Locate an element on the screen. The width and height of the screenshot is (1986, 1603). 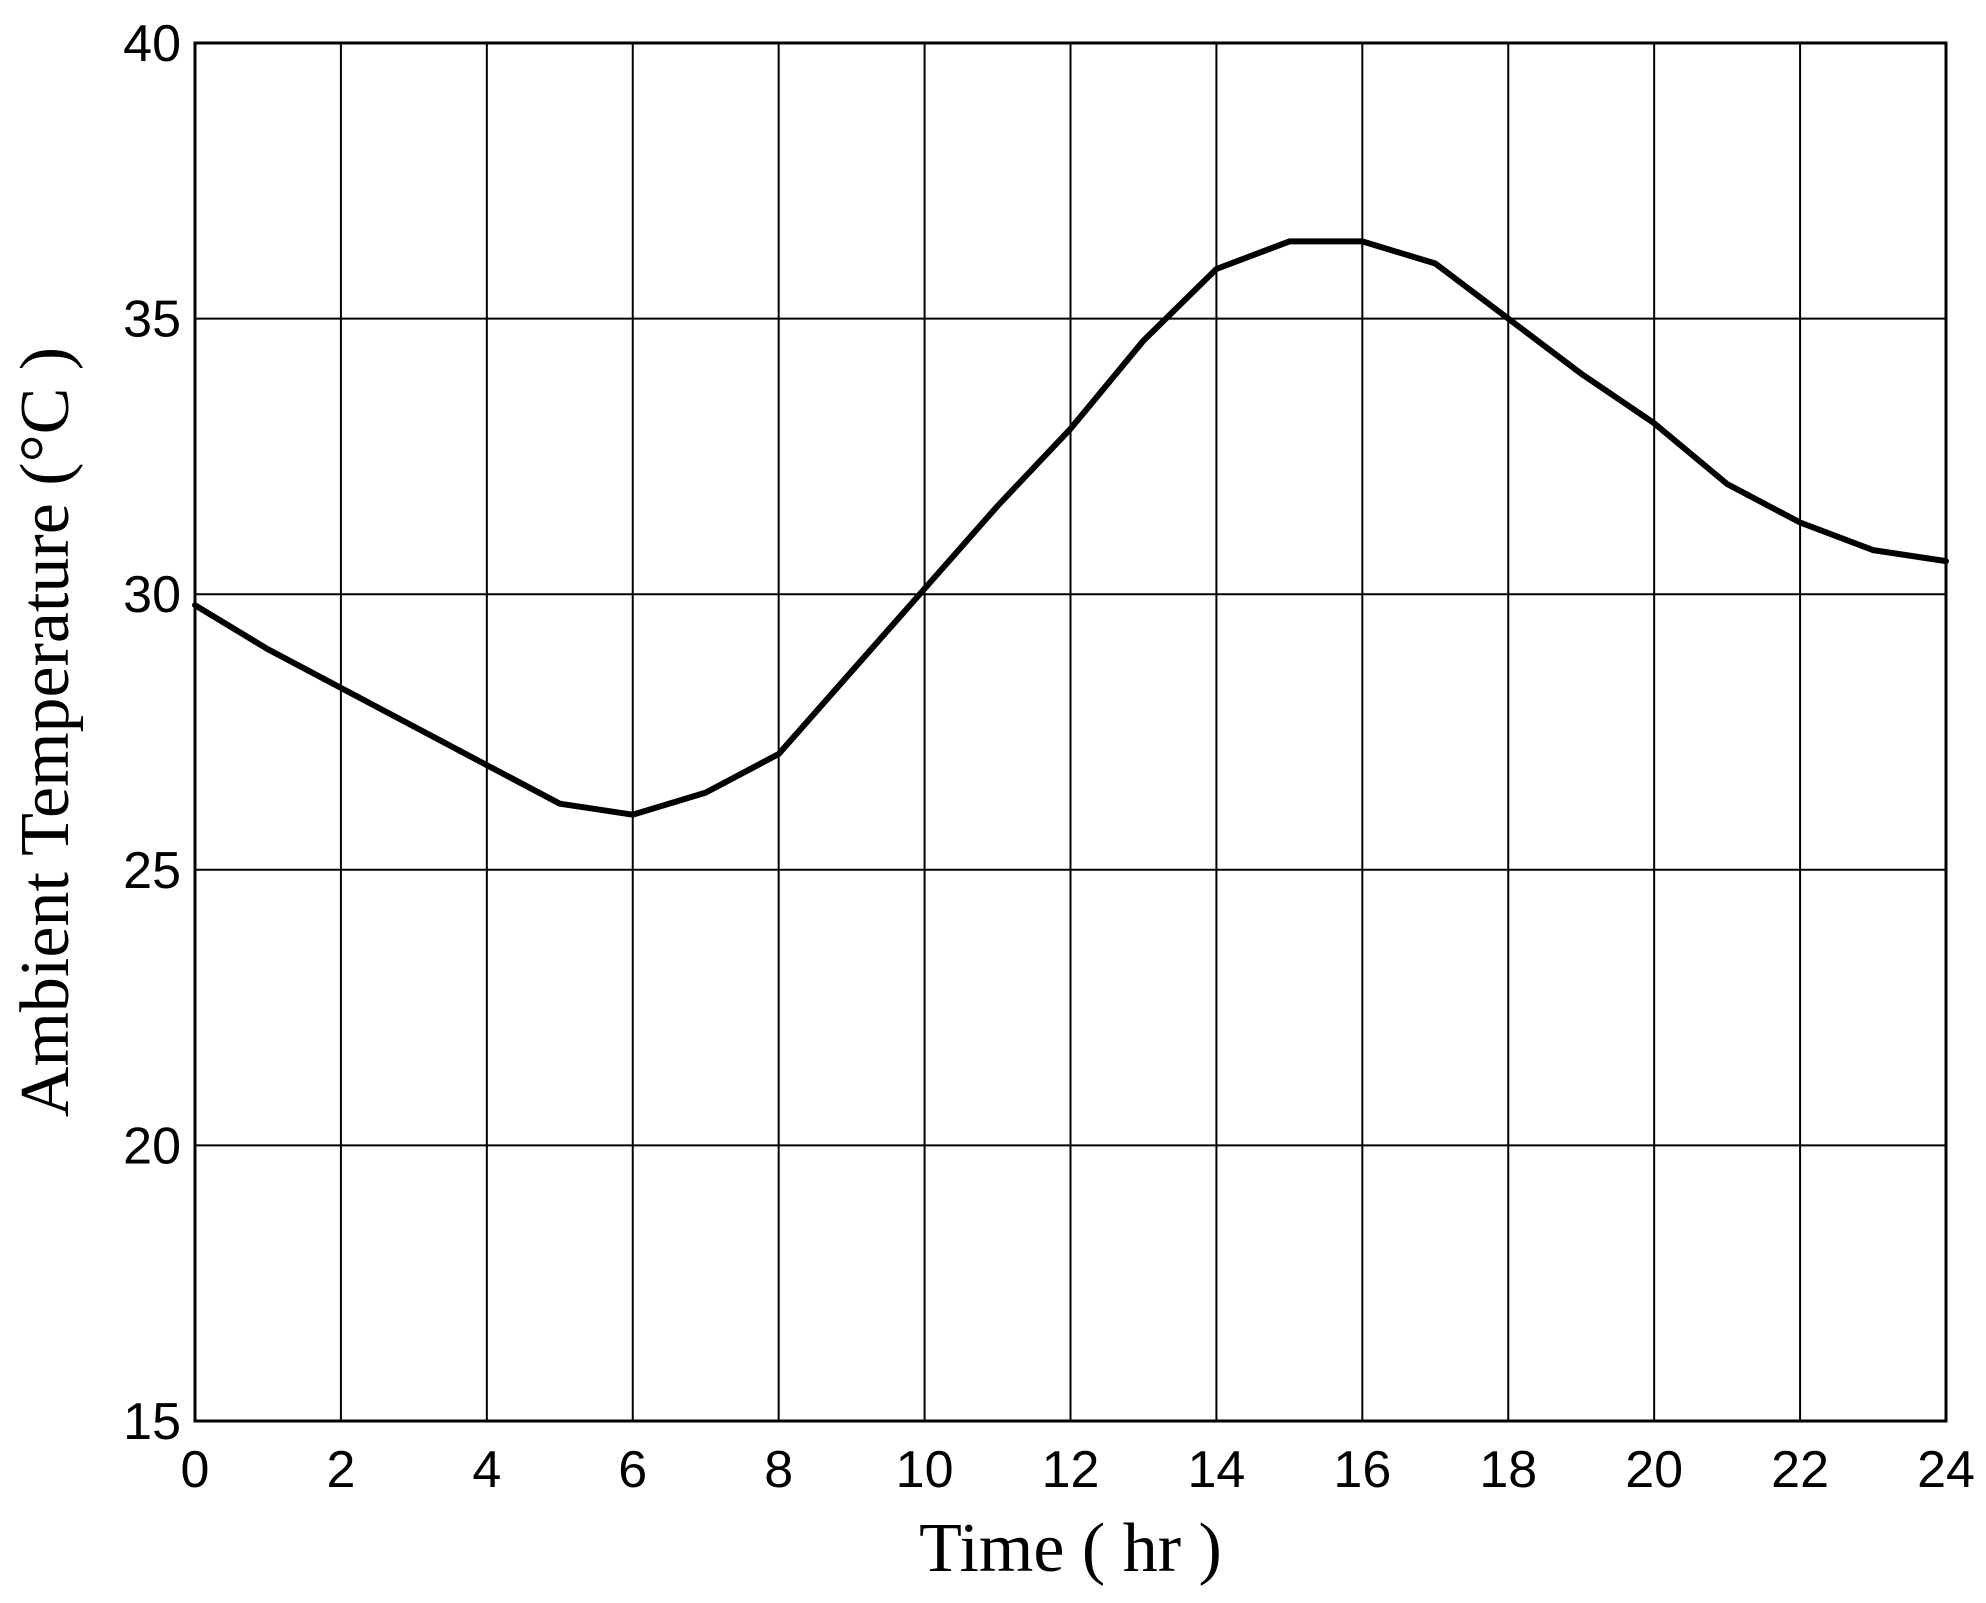
y-tick-label: 30 is located at coordinates (152, 595).